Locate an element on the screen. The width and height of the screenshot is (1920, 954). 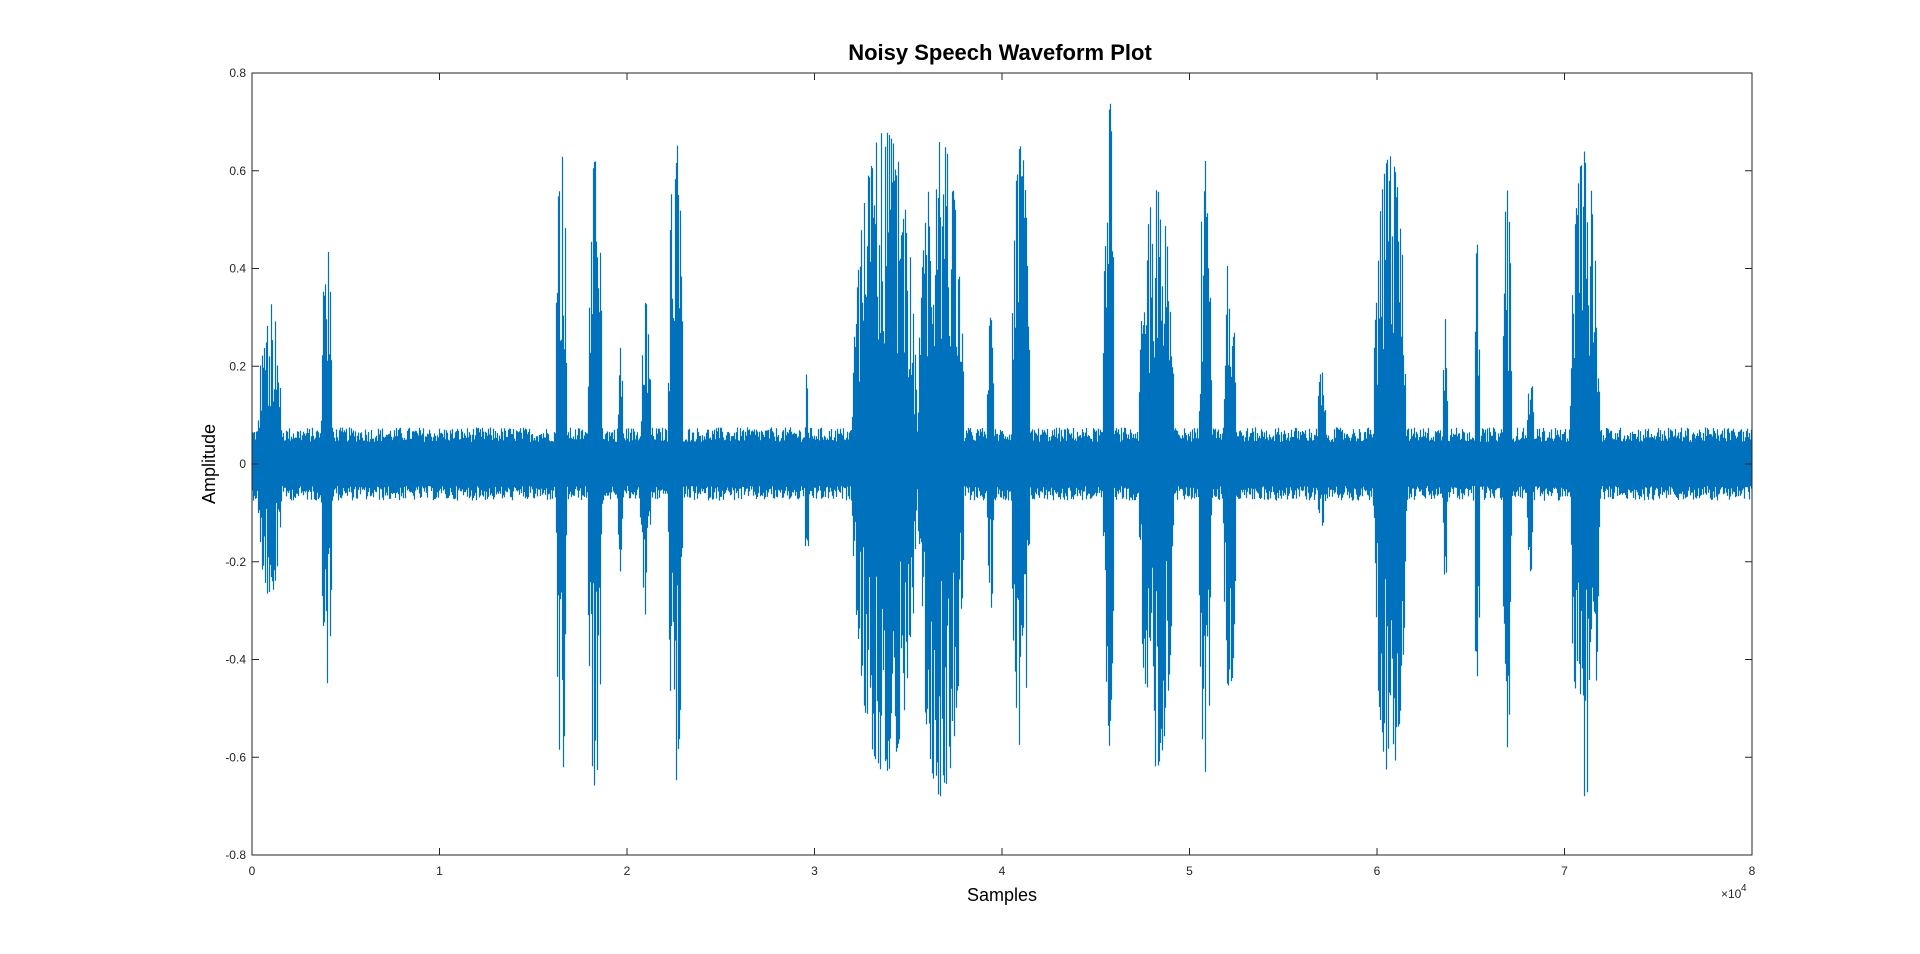
x-exponent-power: 4 is located at coordinates (1744, 888).